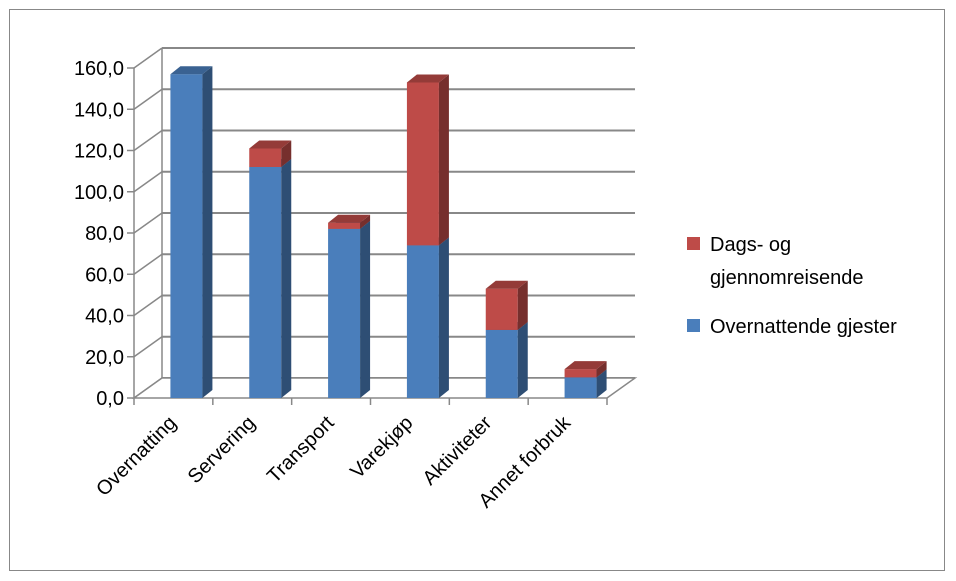 Image resolution: width=956 pixels, height=581 pixels. Describe the element at coordinates (99, 69) in the screenshot. I see `y-tick-label: 160,0` at that location.